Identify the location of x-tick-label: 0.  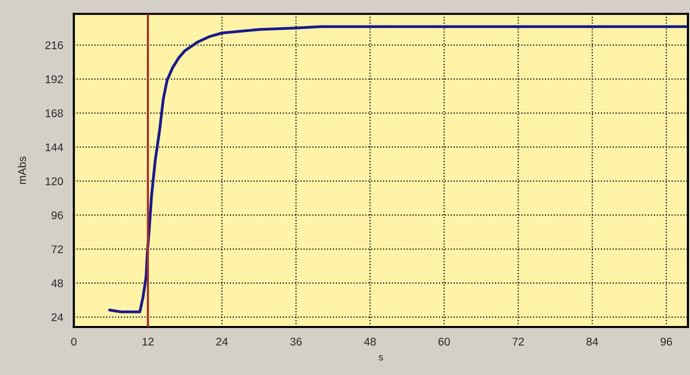
(73, 342).